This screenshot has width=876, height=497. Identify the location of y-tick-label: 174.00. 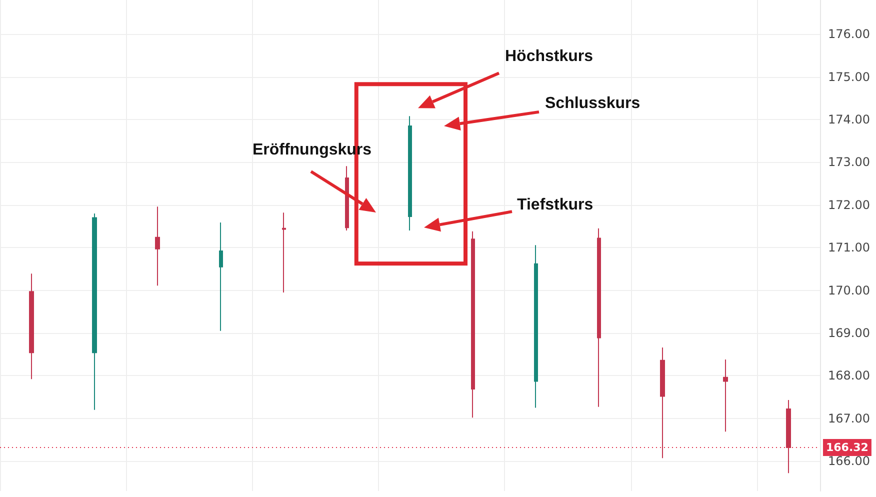
(849, 119).